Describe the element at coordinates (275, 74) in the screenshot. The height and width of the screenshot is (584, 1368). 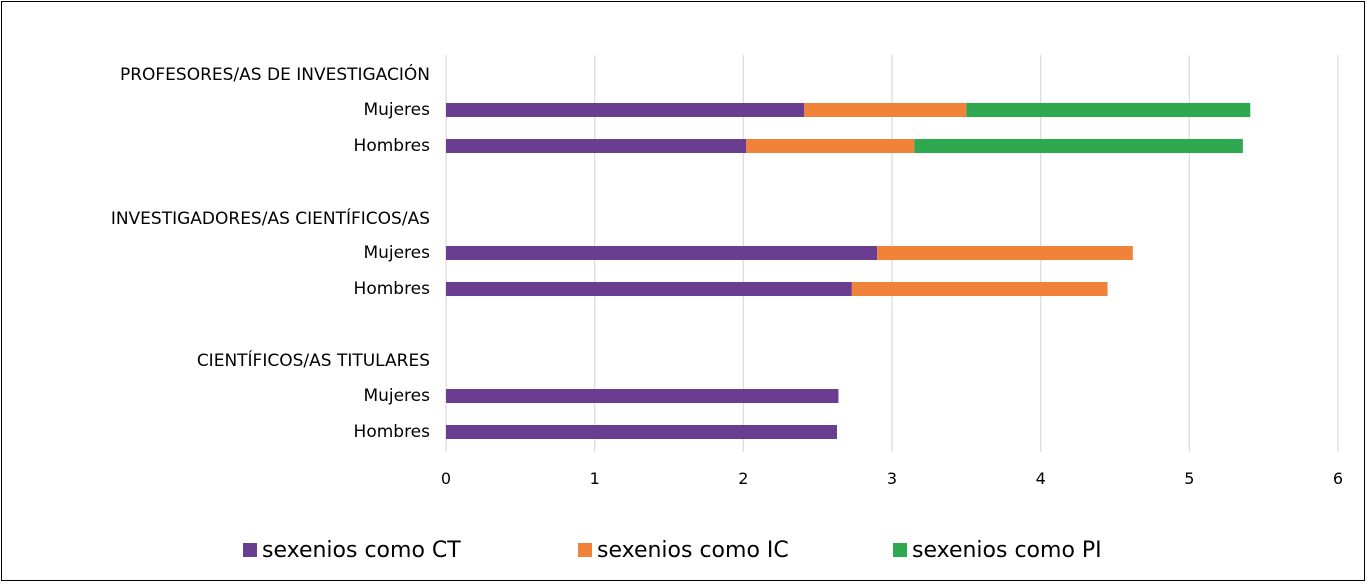
I see `group-label: PROFESORES/AS DE INVESTIGACIÓN` at that location.